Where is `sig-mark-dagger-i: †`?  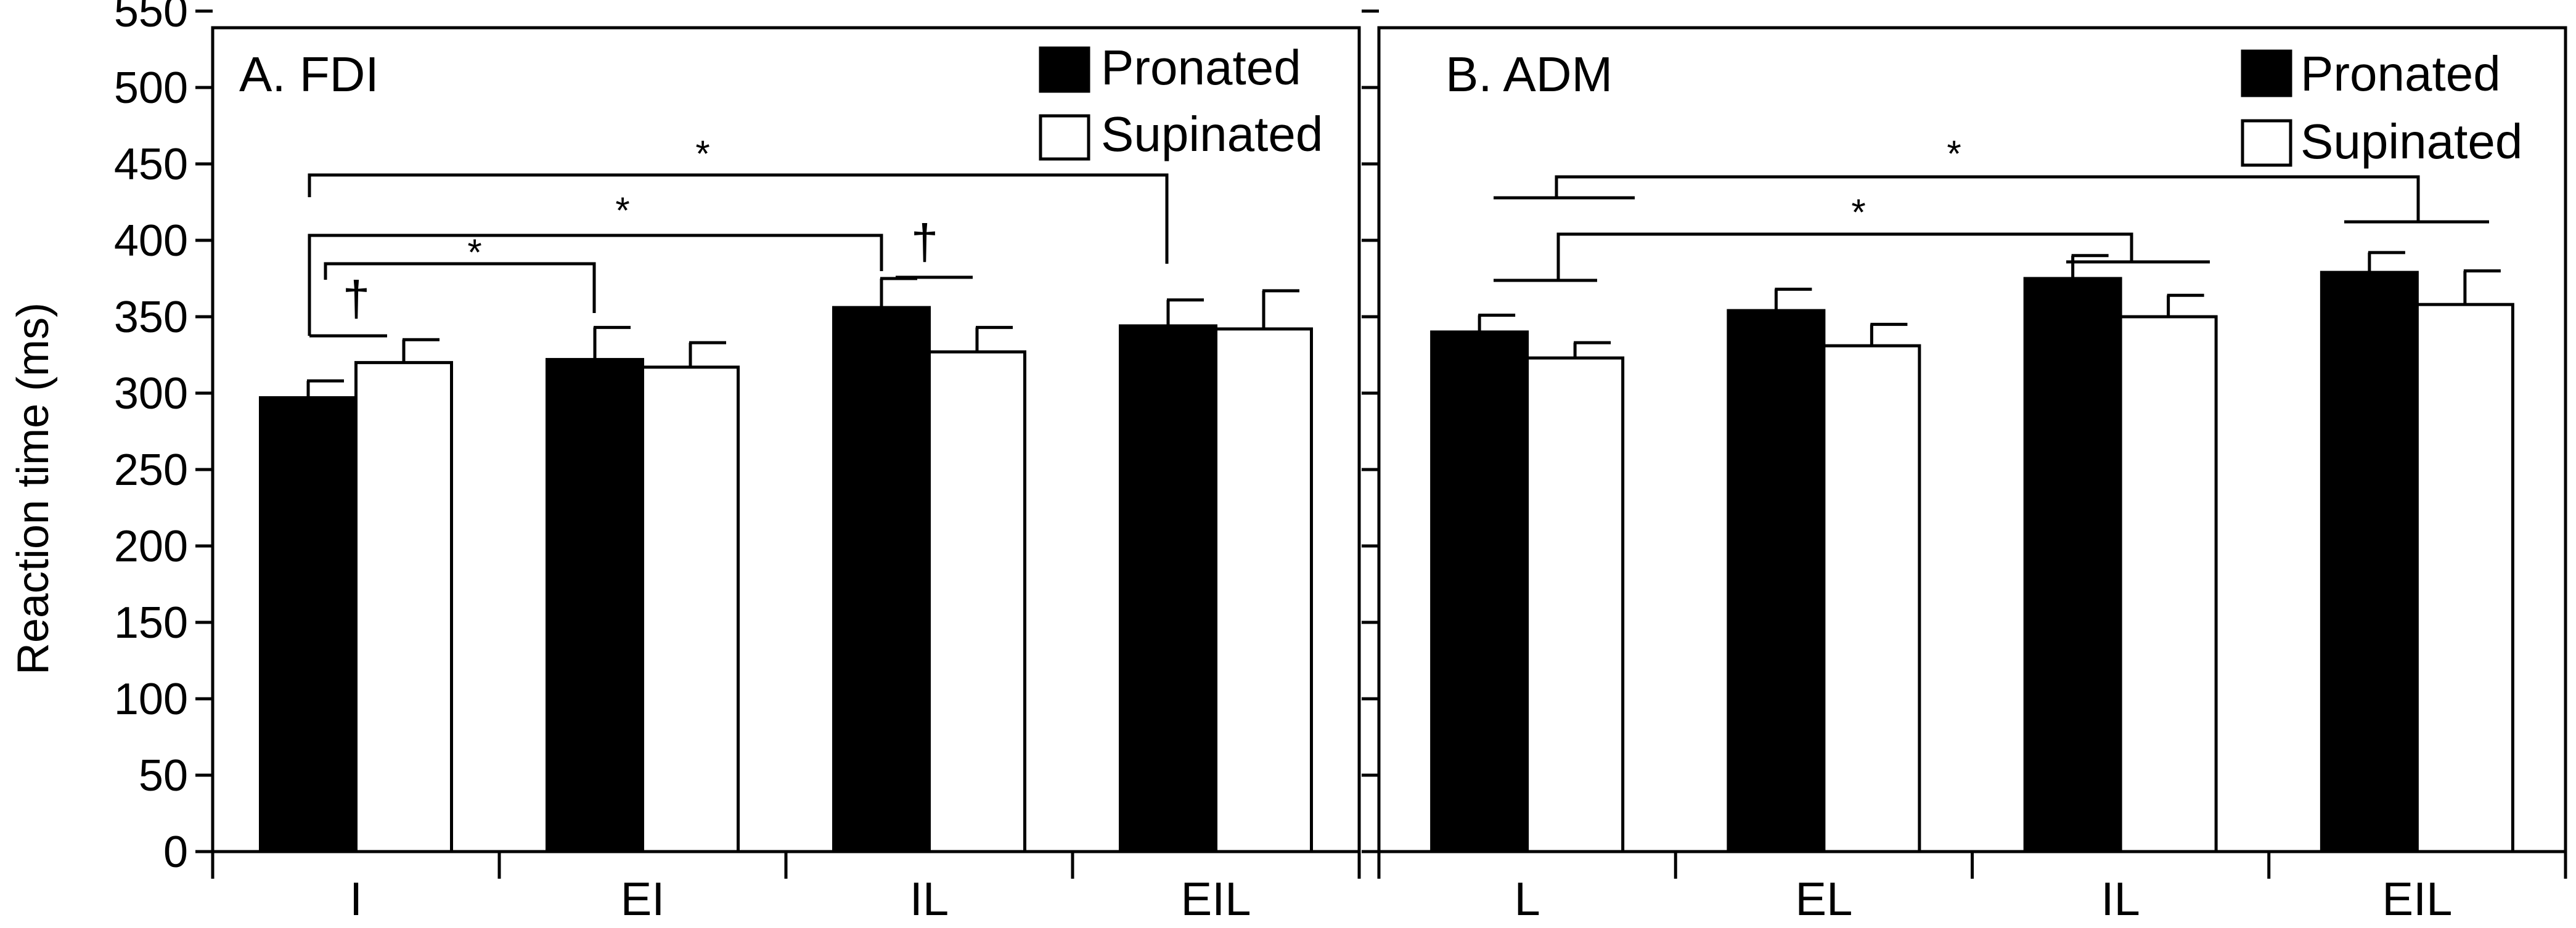 sig-mark-dagger-i: † is located at coordinates (356, 298).